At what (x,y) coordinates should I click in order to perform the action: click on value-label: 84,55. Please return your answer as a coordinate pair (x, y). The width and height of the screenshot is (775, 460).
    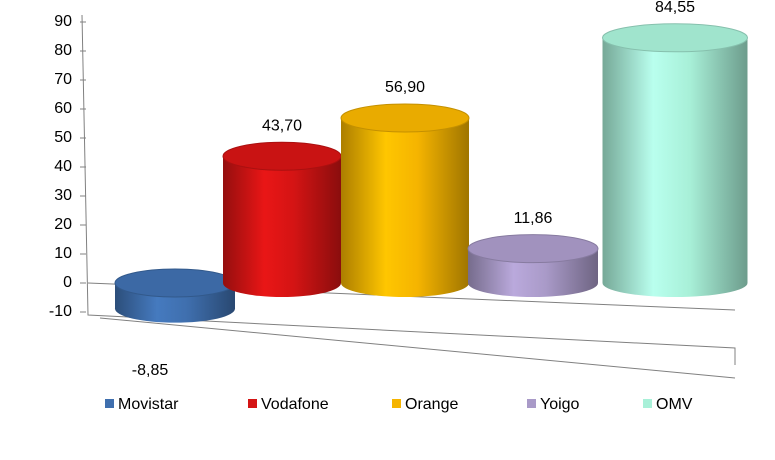
    Looking at the image, I should click on (675, 8).